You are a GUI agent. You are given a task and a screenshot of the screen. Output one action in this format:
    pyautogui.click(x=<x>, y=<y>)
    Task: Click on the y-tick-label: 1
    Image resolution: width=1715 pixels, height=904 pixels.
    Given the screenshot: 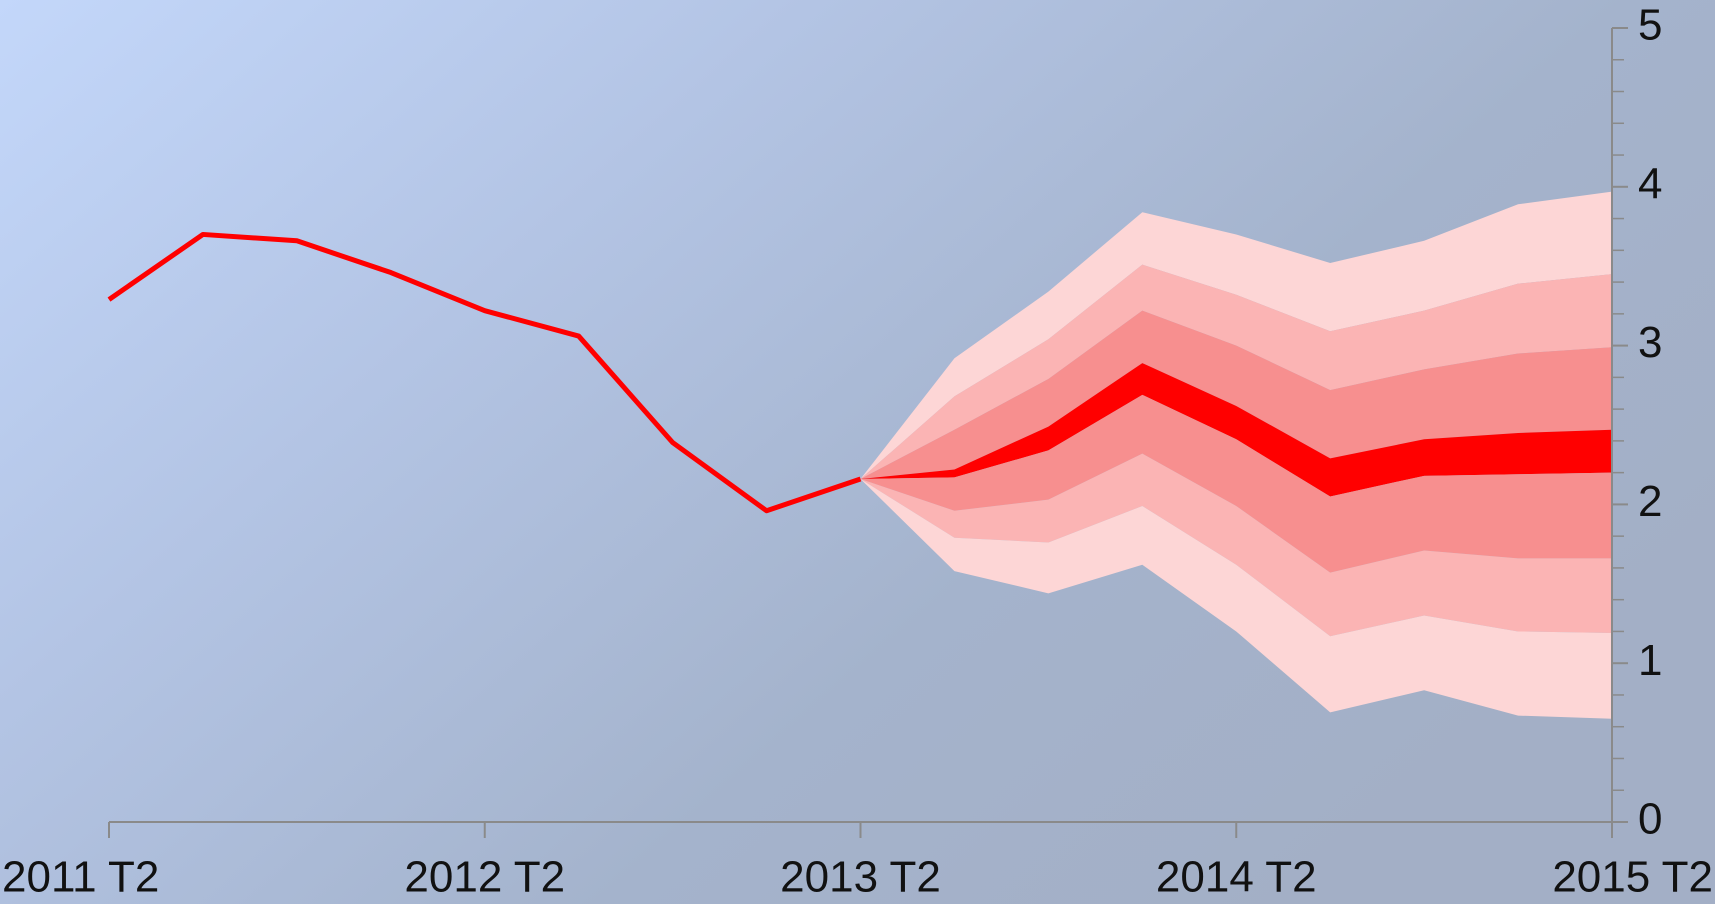 What is the action you would take?
    pyautogui.click(x=1650, y=660)
    